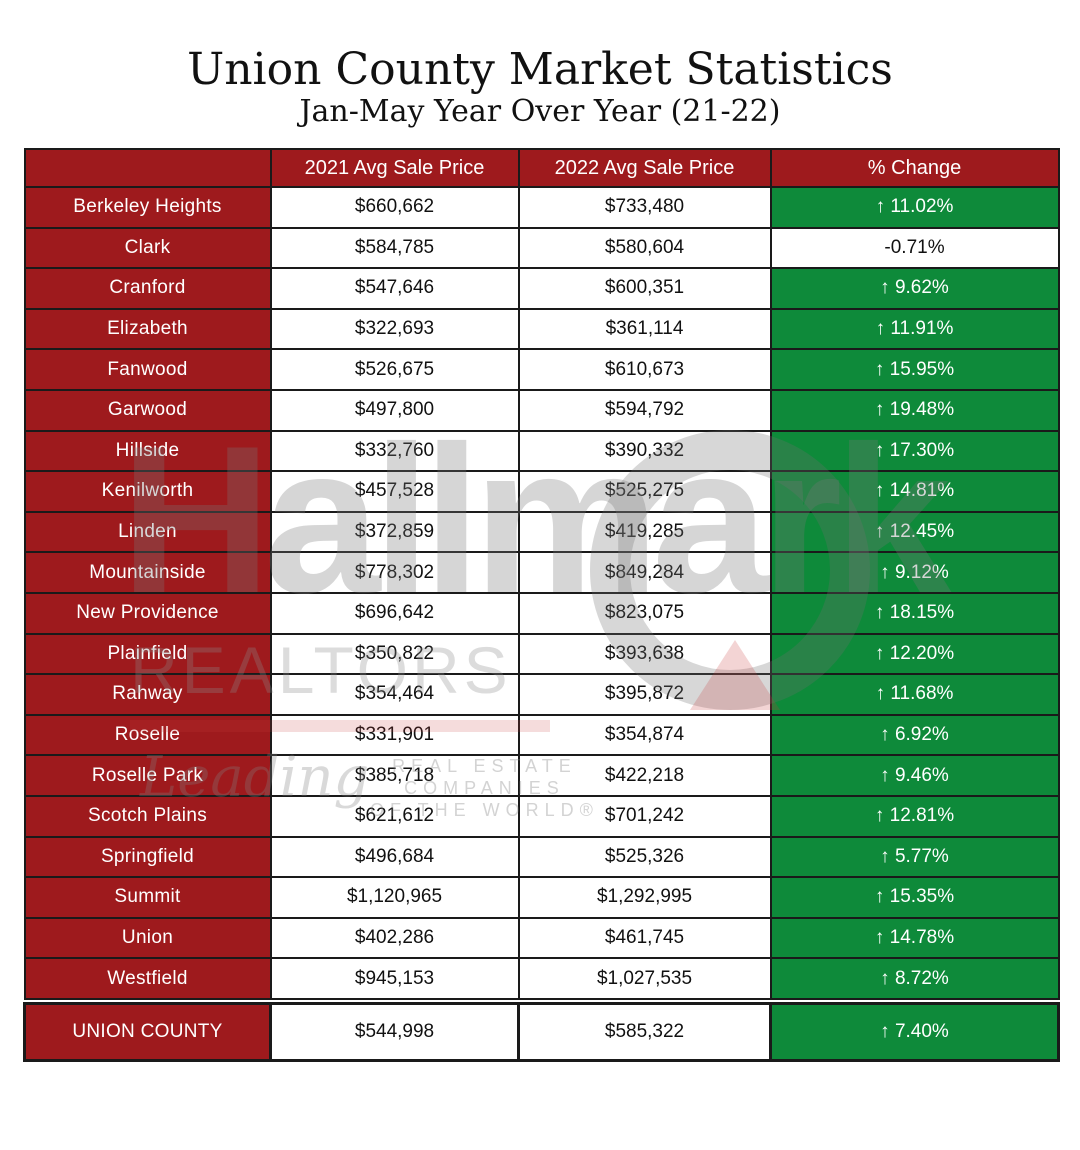 The width and height of the screenshot is (1080, 1150). I want to click on price-2021: $526,675, so click(394, 369).